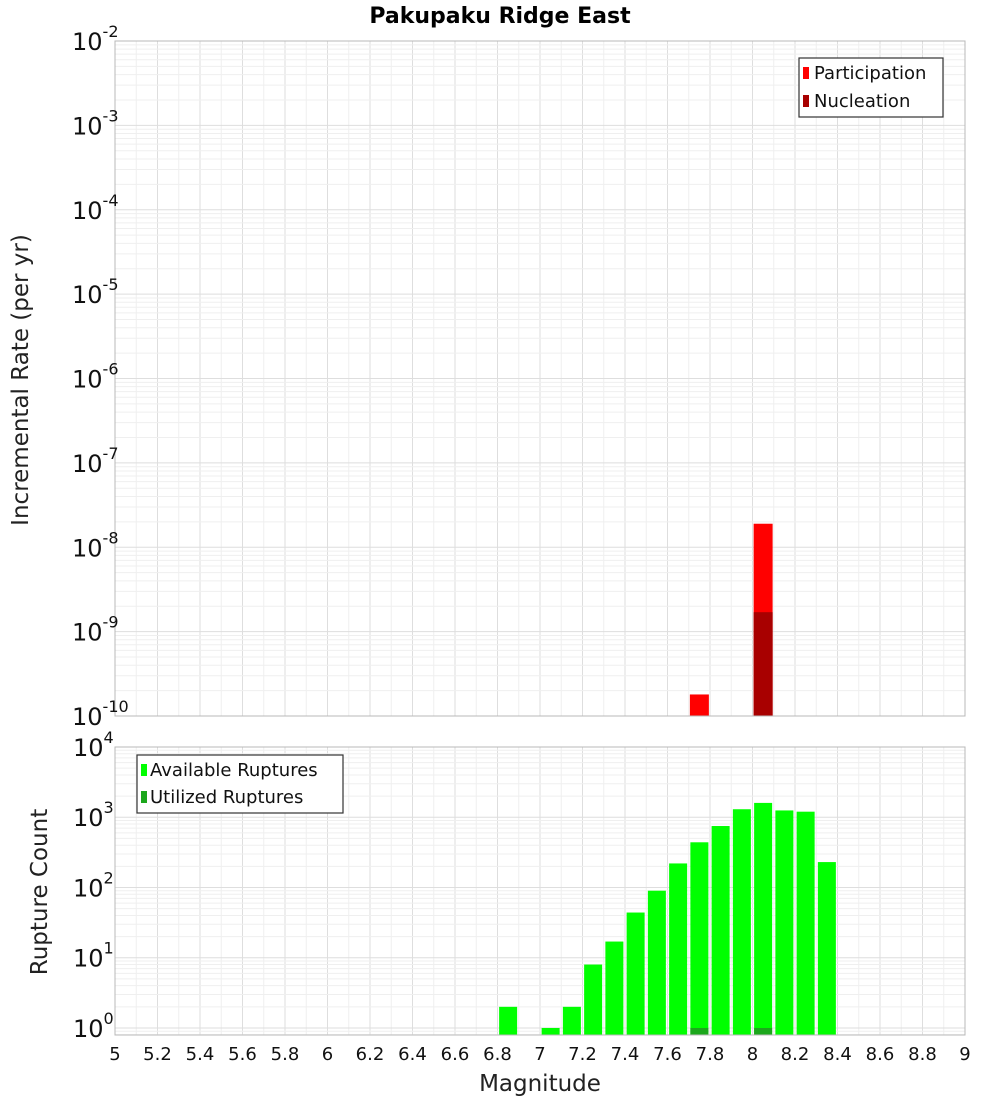 This screenshot has height=1100, width=1000. I want to click on utilized-legend-swatch, so click(144, 797).